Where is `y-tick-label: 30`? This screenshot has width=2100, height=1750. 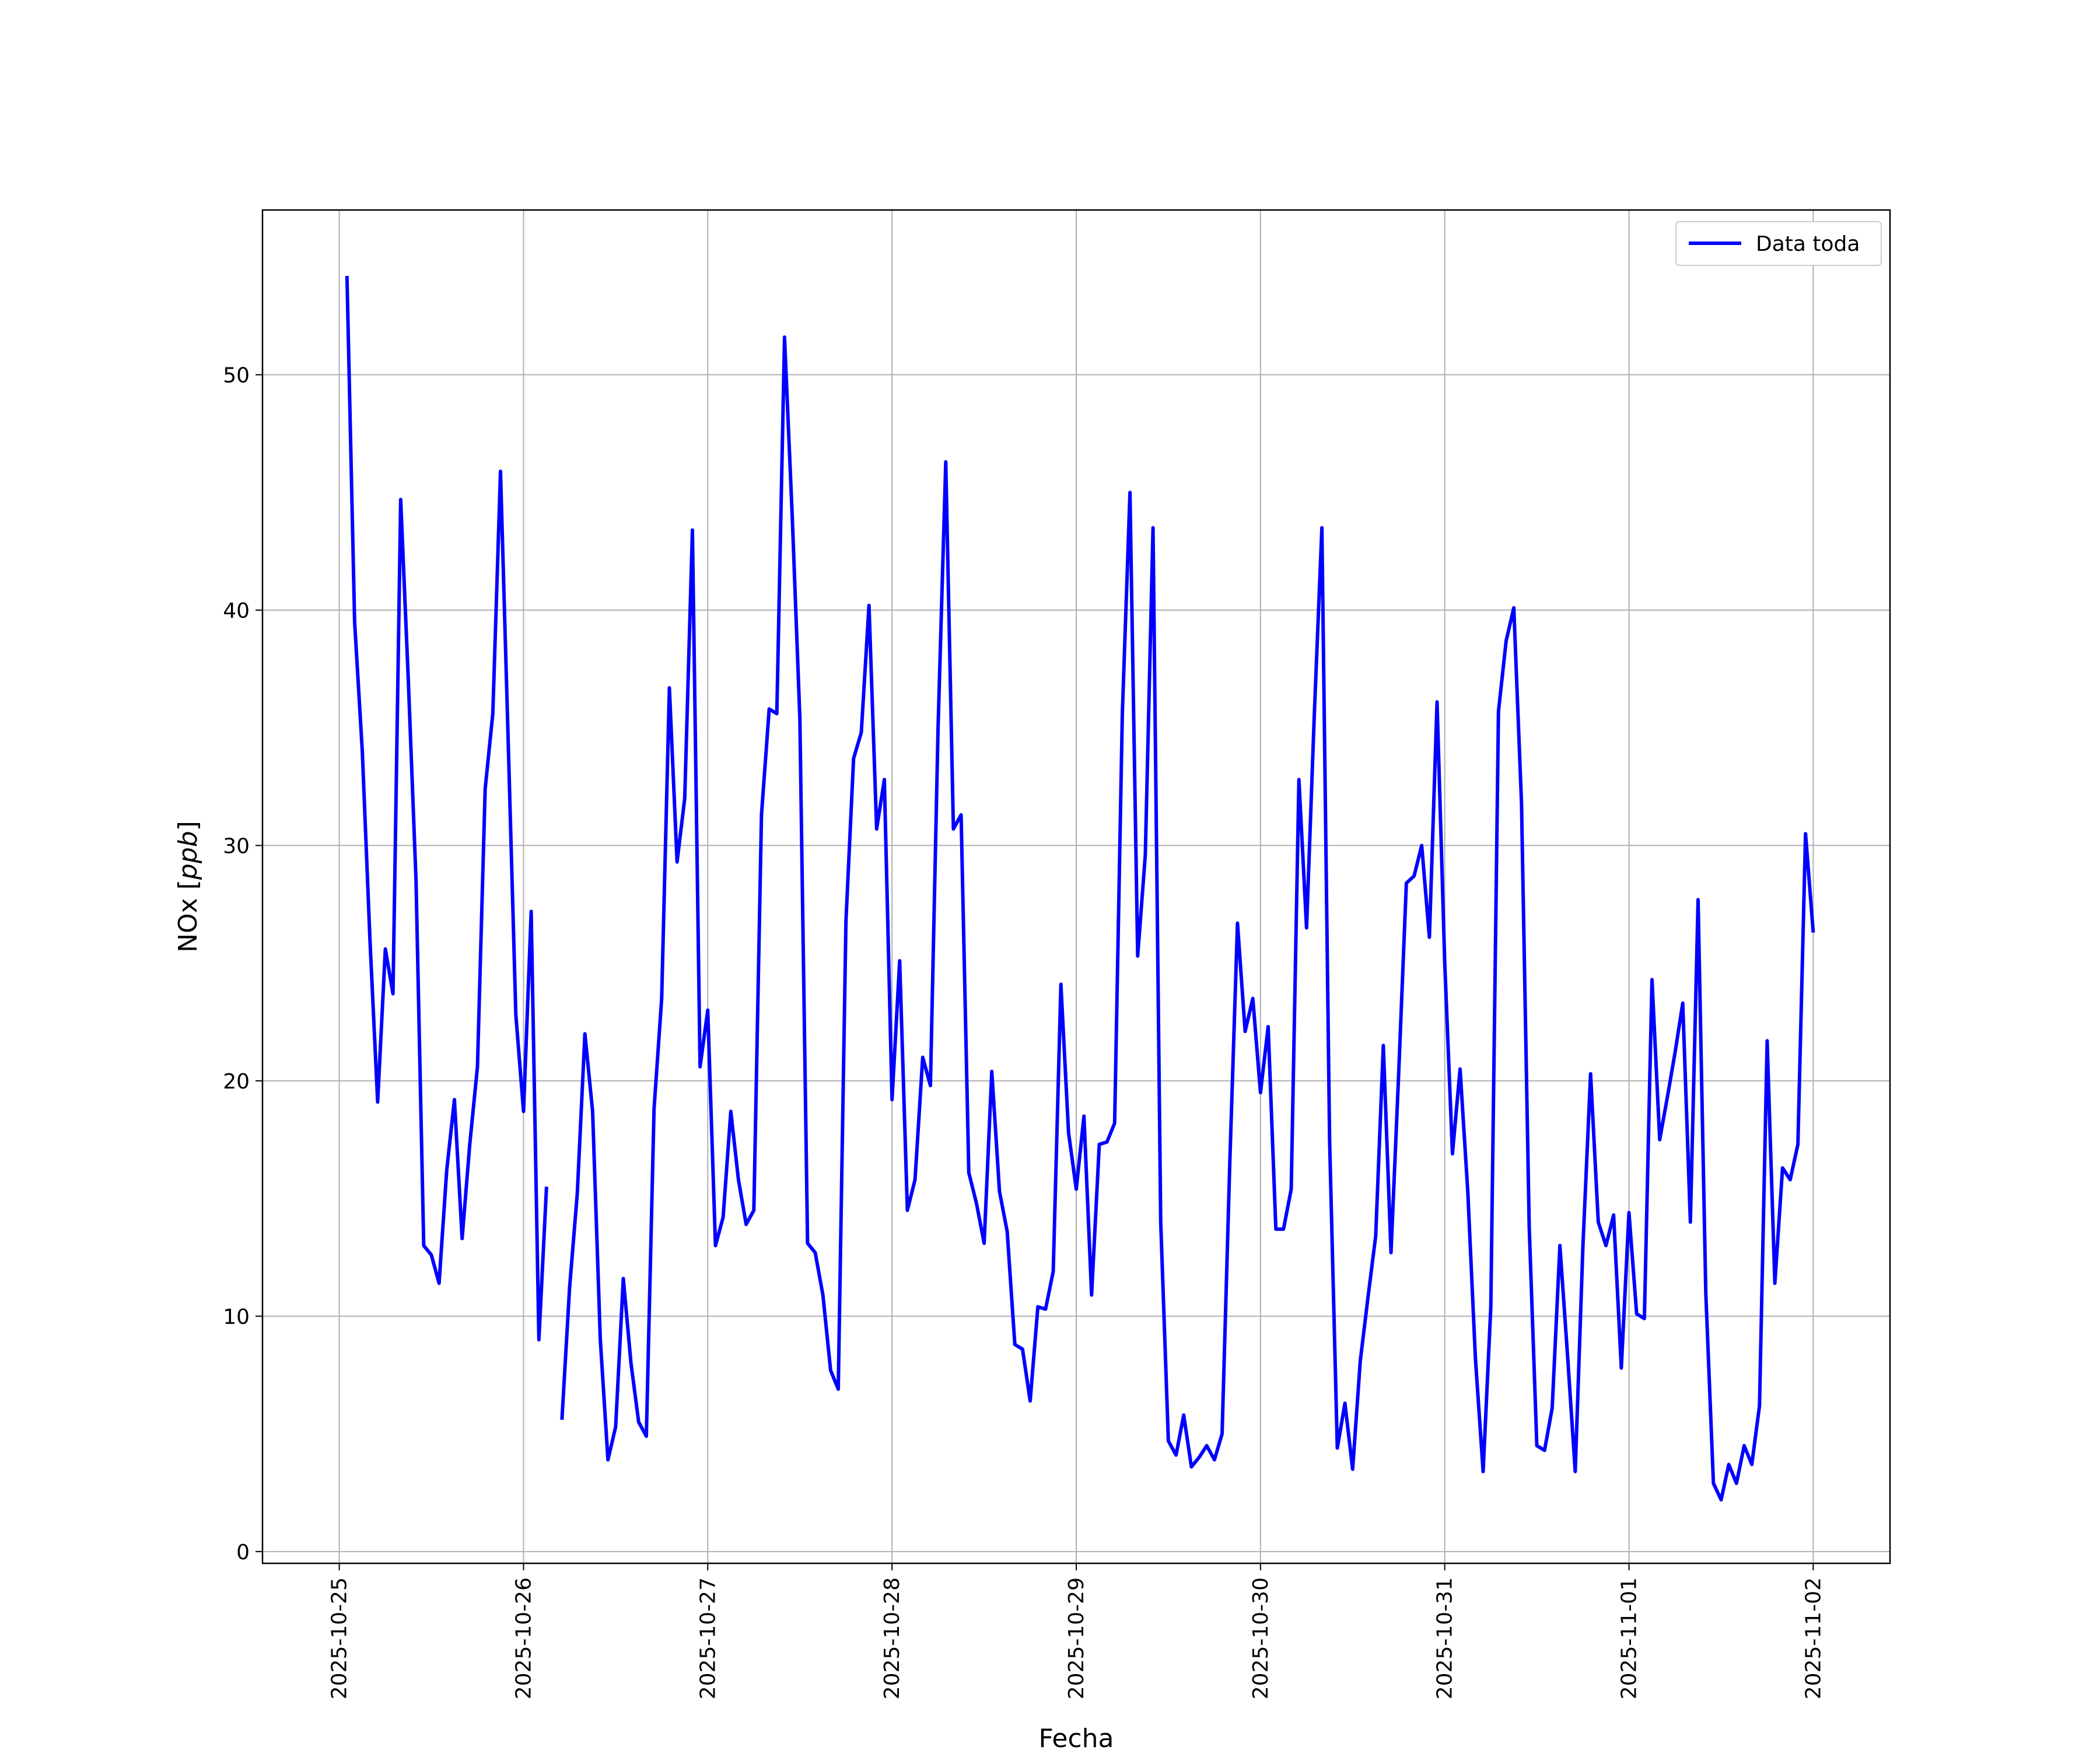 y-tick-label: 30 is located at coordinates (236, 846).